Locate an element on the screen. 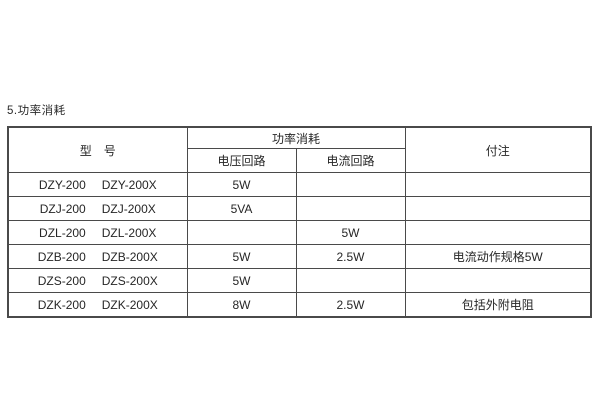 This screenshot has width=600, height=400. model-pair: DZY-200 DZY-200X is located at coordinates (98, 185).